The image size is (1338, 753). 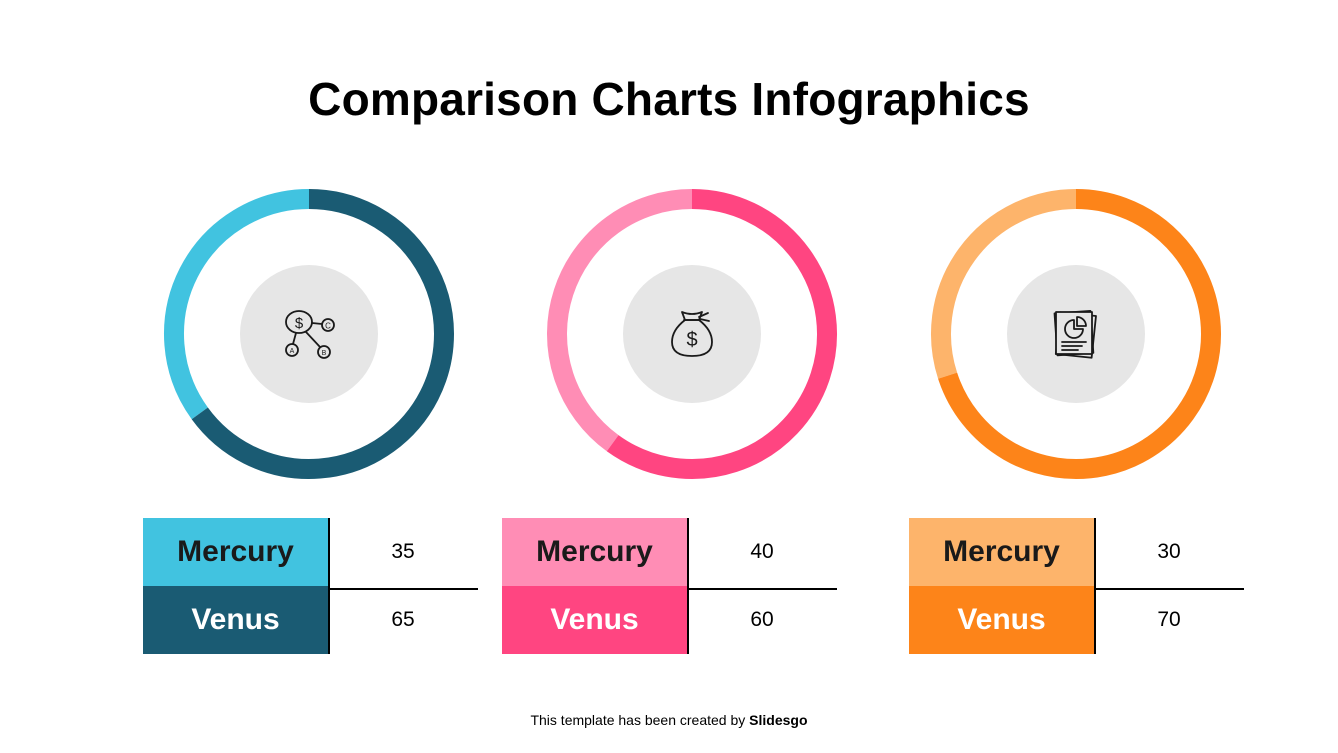 I want to click on icon-background, so click(x=692, y=334).